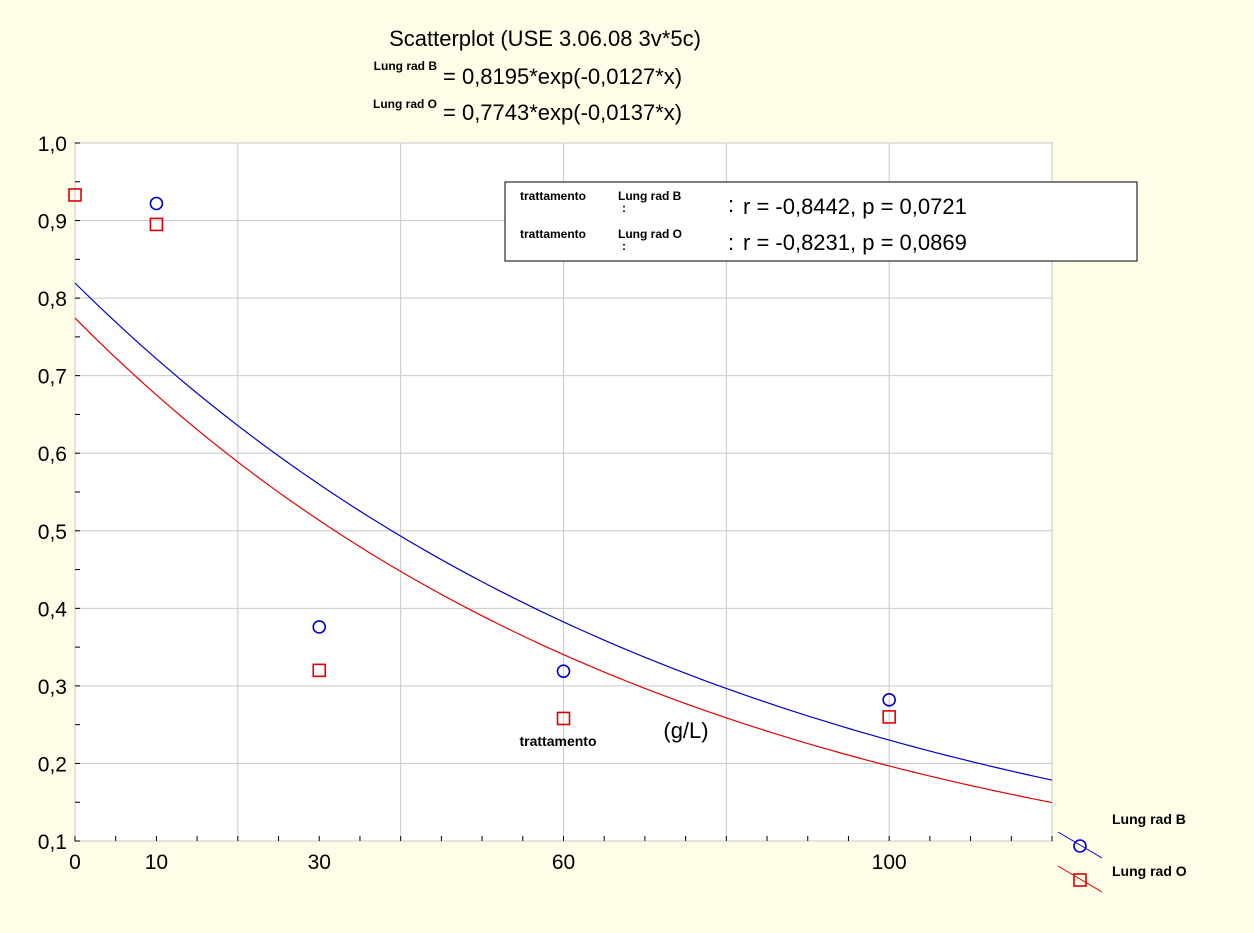  Describe the element at coordinates (855, 242) in the screenshot. I see `stats-o-text: r = -0,8231, p = 0,0869` at that location.